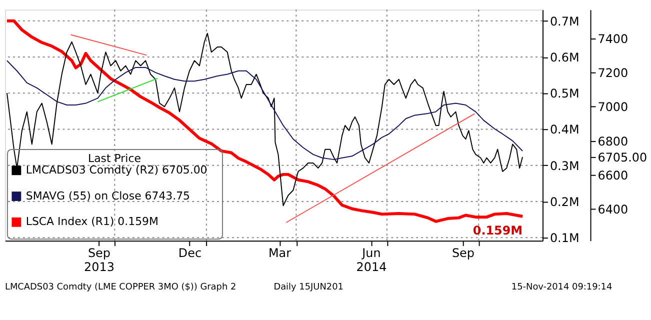 This screenshot has height=320, width=651. What do you see at coordinates (497, 230) in the screenshot?
I see `annotation: 0.159M` at bounding box center [497, 230].